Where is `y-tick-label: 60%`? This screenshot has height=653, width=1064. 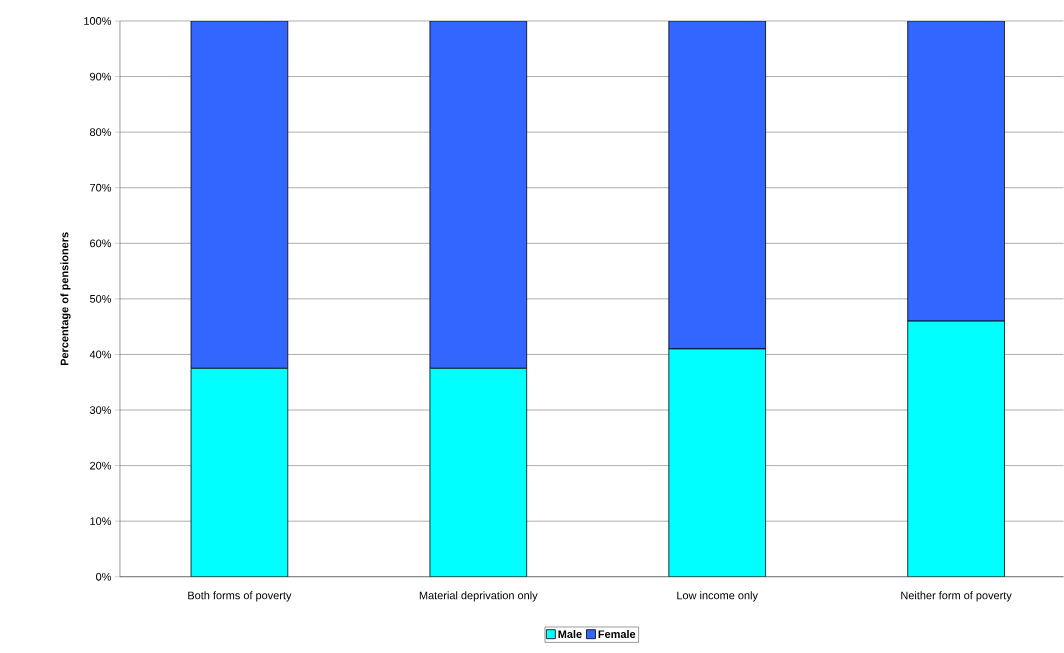 y-tick-label: 60% is located at coordinates (101, 243).